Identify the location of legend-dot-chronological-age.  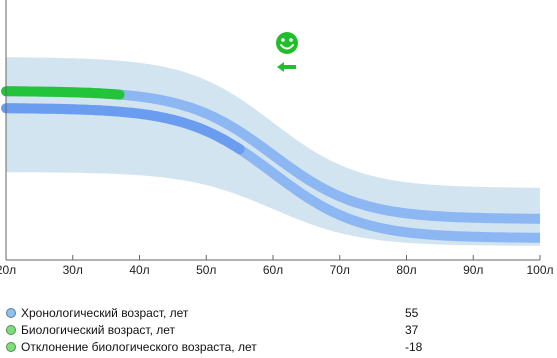
(11, 312).